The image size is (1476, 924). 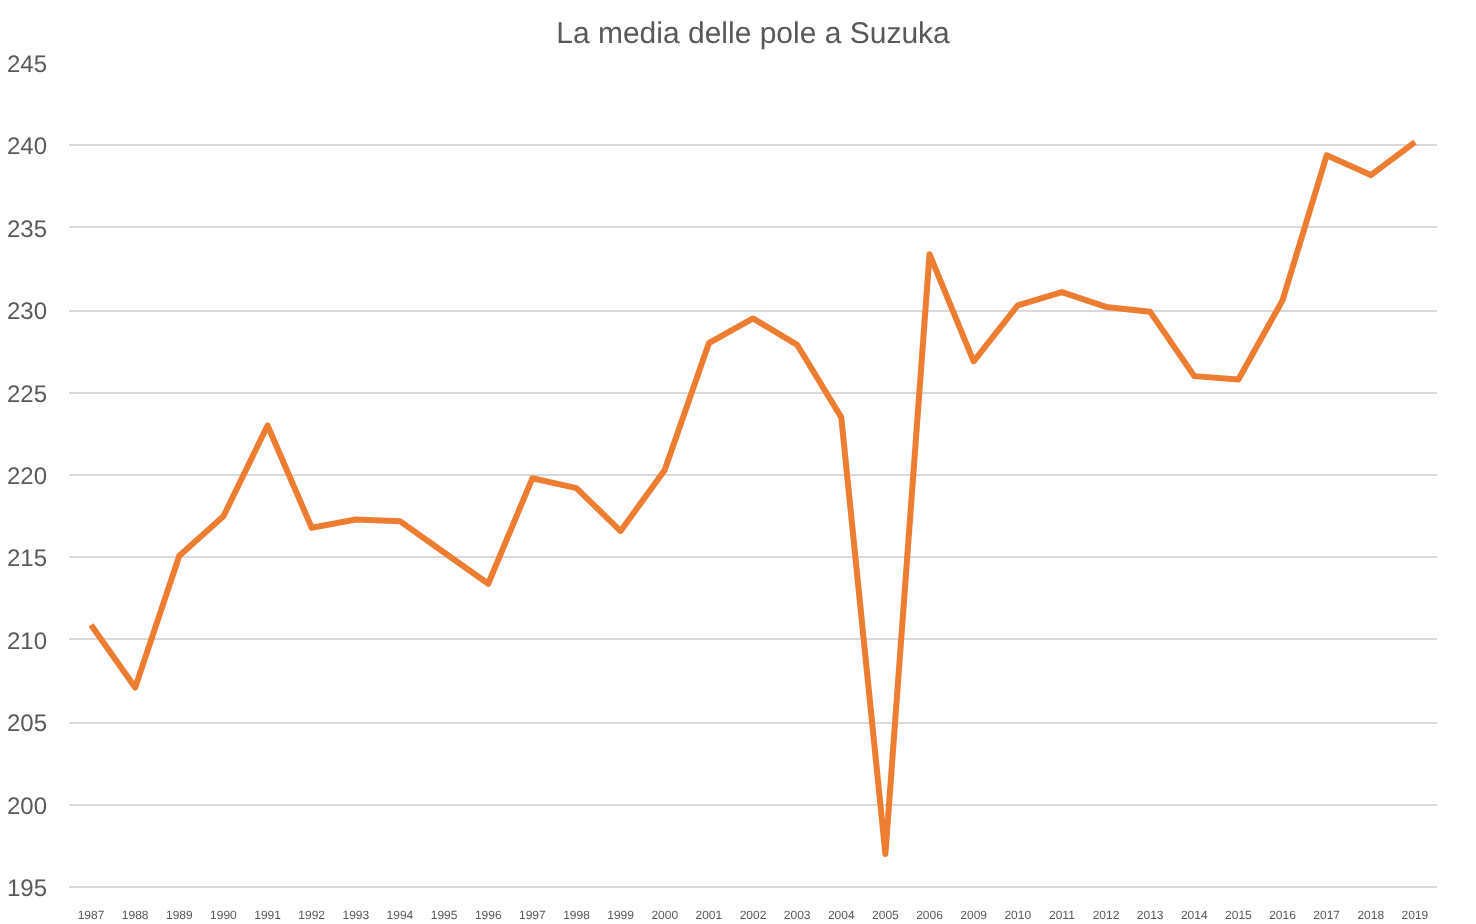 I want to click on y-tick-label: 195, so click(x=27, y=888).